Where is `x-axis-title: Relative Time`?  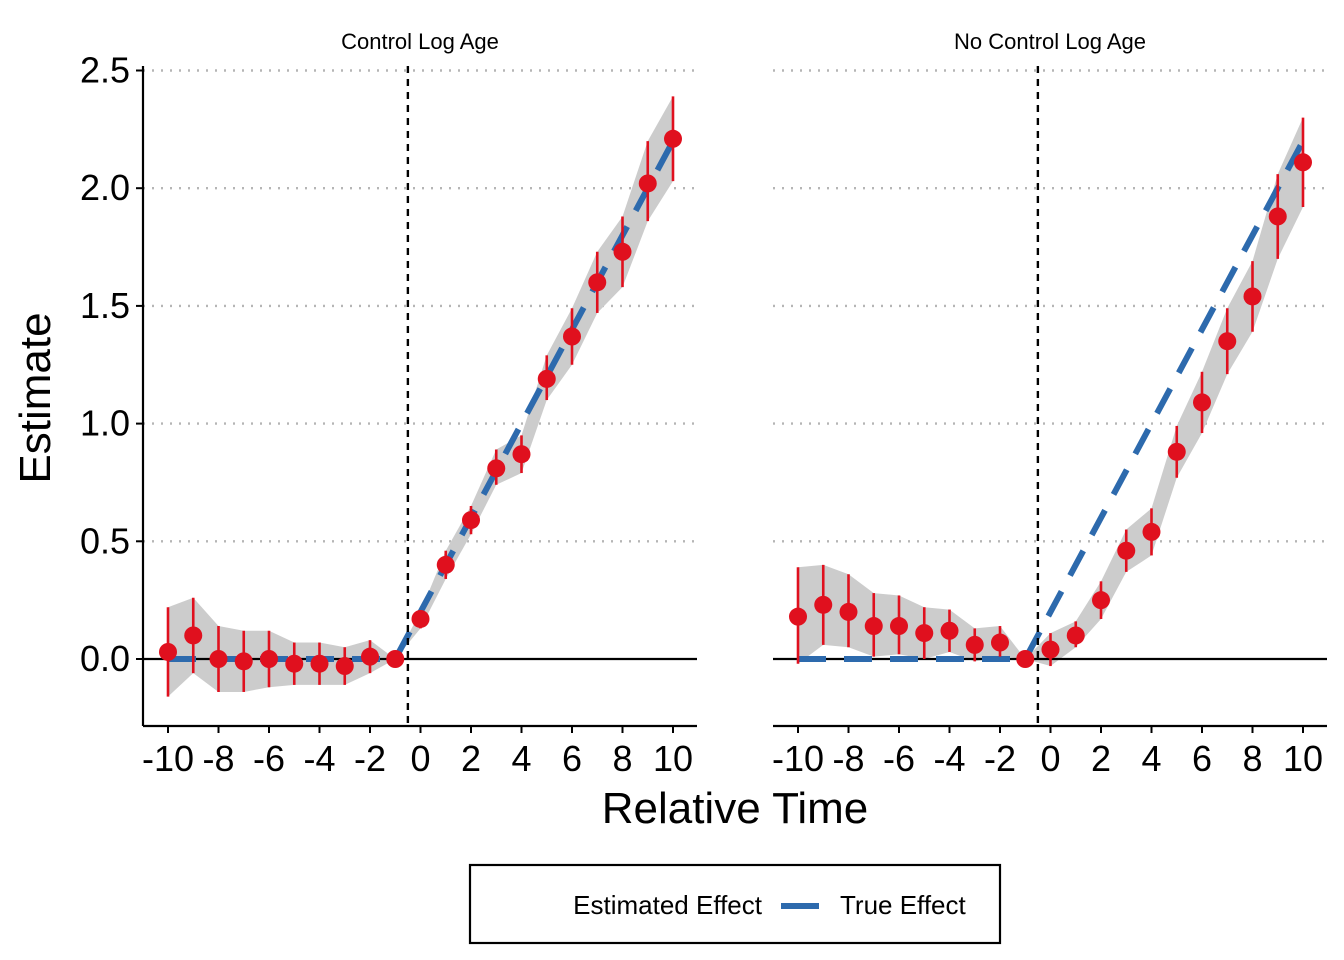
x-axis-title: Relative Time is located at coordinates (735, 808).